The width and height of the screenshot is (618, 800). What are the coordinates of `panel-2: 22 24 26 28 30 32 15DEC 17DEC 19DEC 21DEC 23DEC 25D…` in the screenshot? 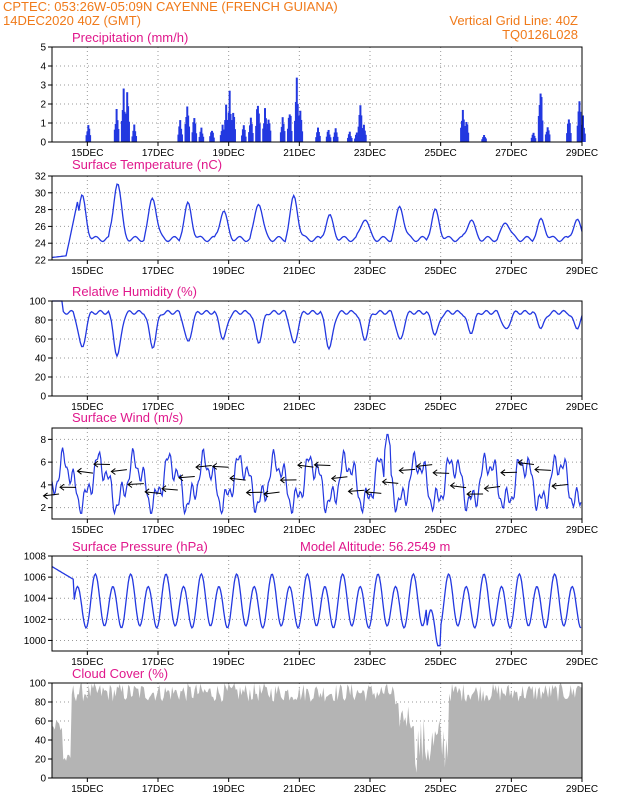 It's located at (316, 217).